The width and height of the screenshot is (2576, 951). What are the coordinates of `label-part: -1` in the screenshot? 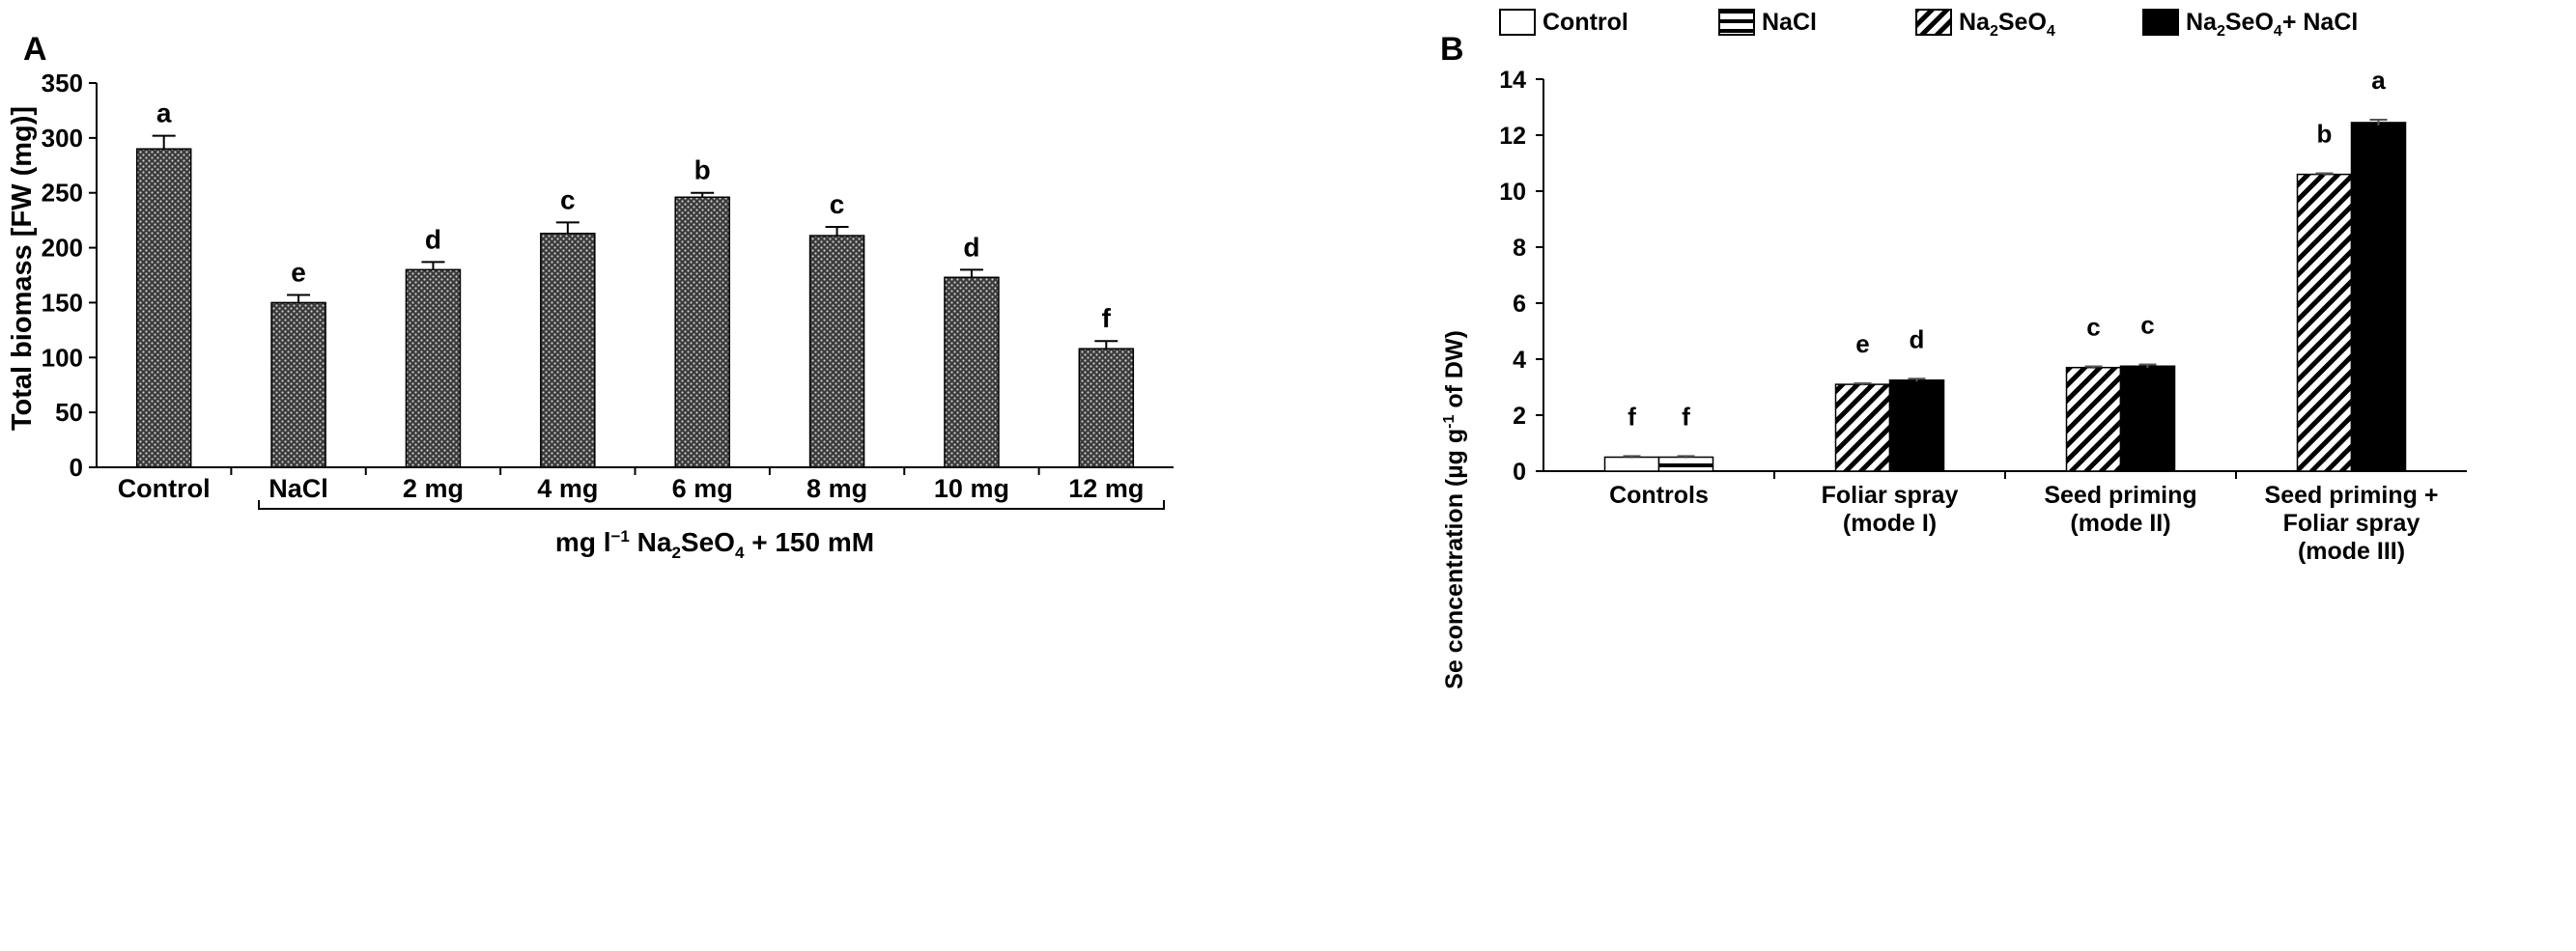 It's located at (1449, 422).